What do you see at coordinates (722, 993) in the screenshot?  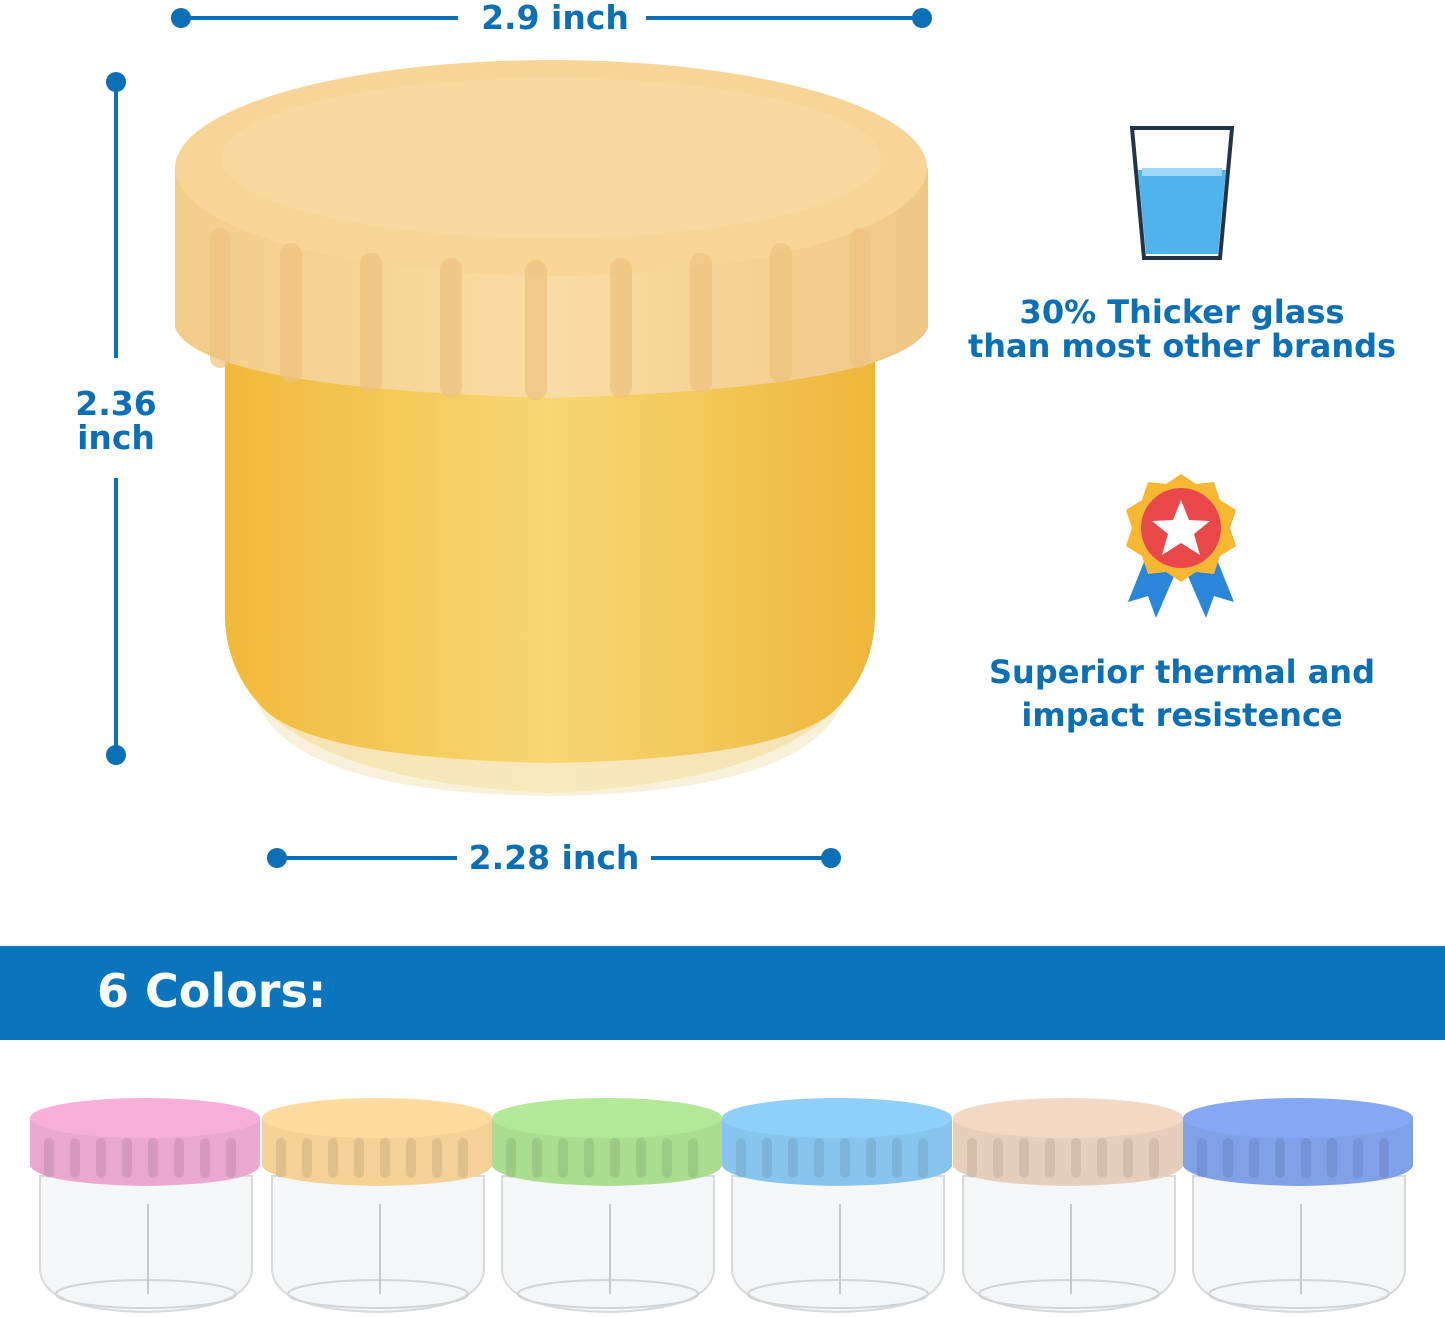 I see `colors-banner` at bounding box center [722, 993].